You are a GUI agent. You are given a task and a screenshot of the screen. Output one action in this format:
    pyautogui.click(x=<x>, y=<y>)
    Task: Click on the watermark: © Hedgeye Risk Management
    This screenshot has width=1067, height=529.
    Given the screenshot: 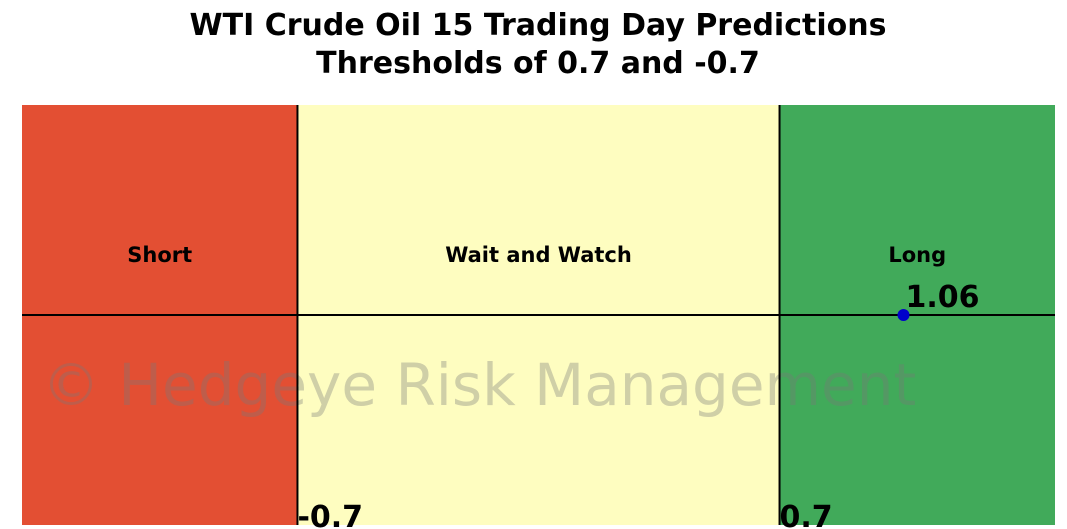 What is the action you would take?
    pyautogui.click(x=479, y=385)
    